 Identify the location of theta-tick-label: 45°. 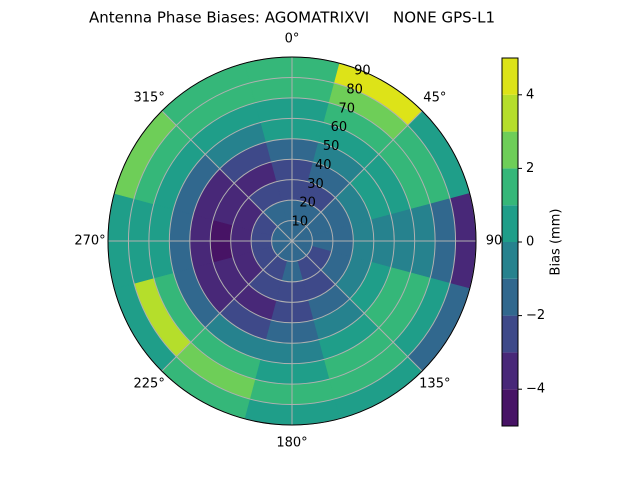
(434, 98).